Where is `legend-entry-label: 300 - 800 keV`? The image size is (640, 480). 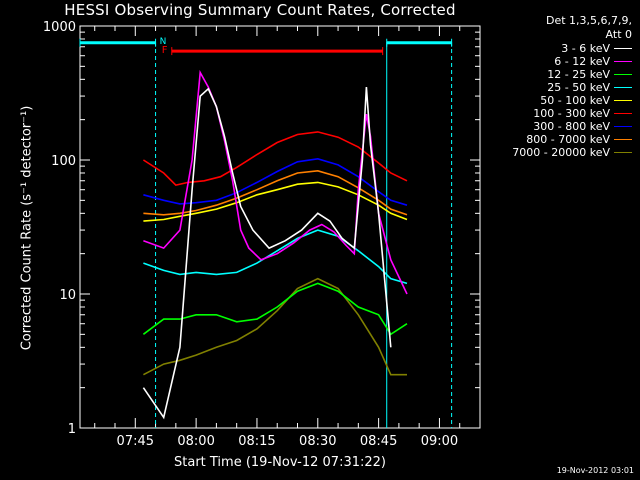 legend-entry-label: 300 - 800 keV is located at coordinates (571, 126).